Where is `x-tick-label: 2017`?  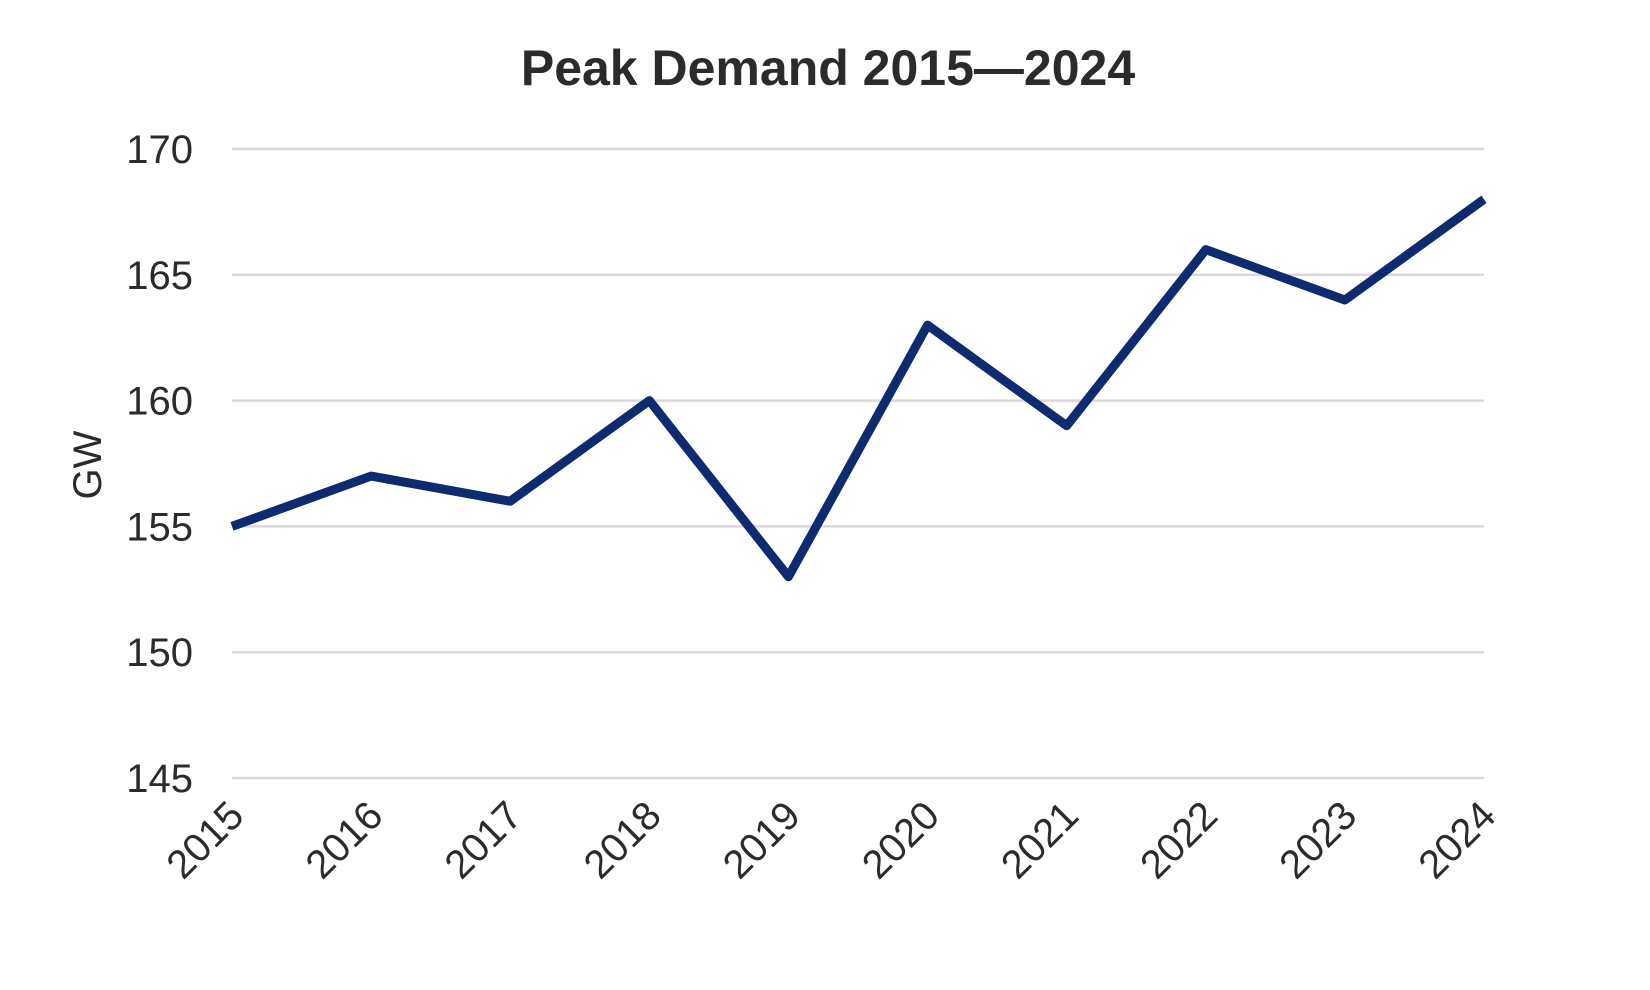 x-tick-label: 2017 is located at coordinates (484, 840).